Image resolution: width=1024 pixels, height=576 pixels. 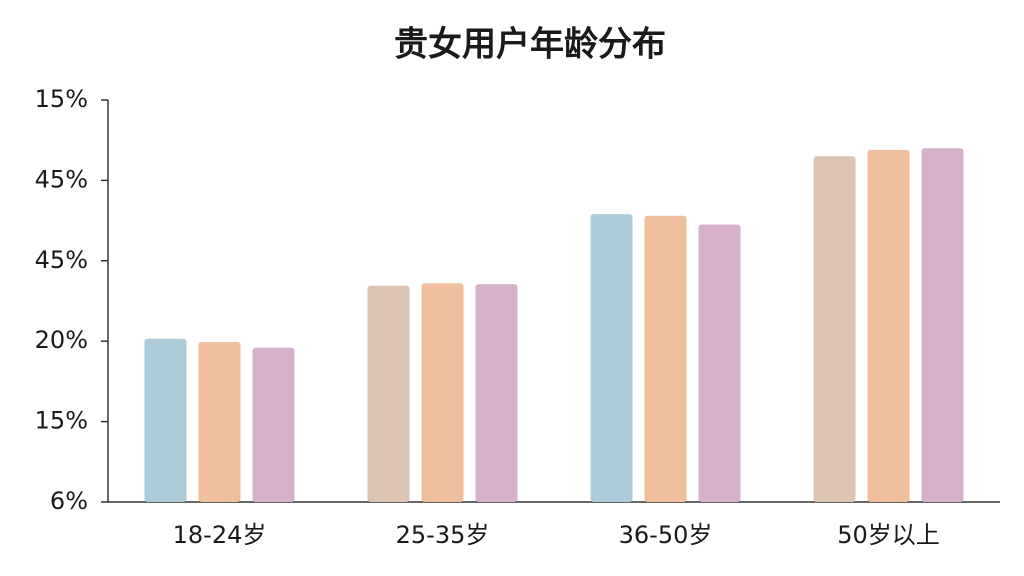 What do you see at coordinates (530, 45) in the screenshot?
I see `chart-title: 贵女用户年龄分布` at bounding box center [530, 45].